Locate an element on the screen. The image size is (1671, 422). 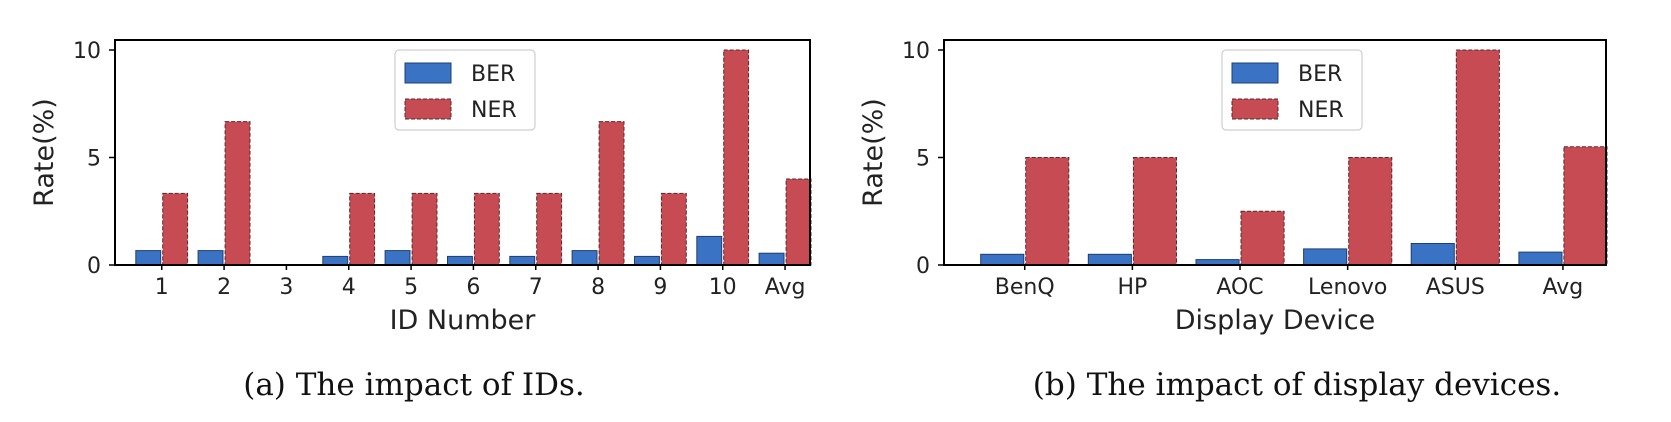
x-axis-label: ID Number is located at coordinates (463, 320).